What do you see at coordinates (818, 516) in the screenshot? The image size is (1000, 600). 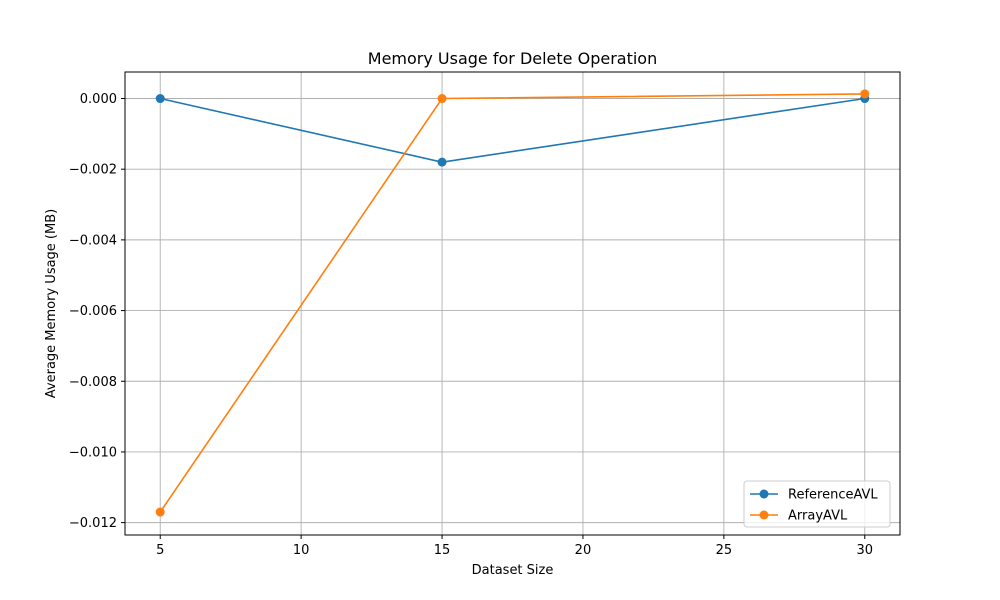 I see `legend-label: ArrayAVL` at bounding box center [818, 516].